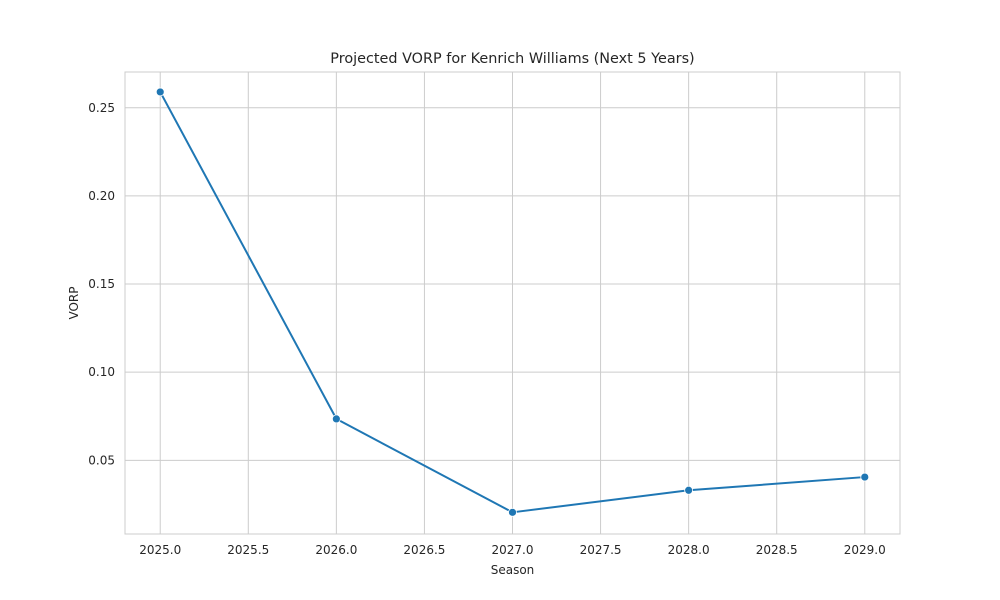  What do you see at coordinates (248, 550) in the screenshot?
I see `x-tick-label: 2025.5` at bounding box center [248, 550].